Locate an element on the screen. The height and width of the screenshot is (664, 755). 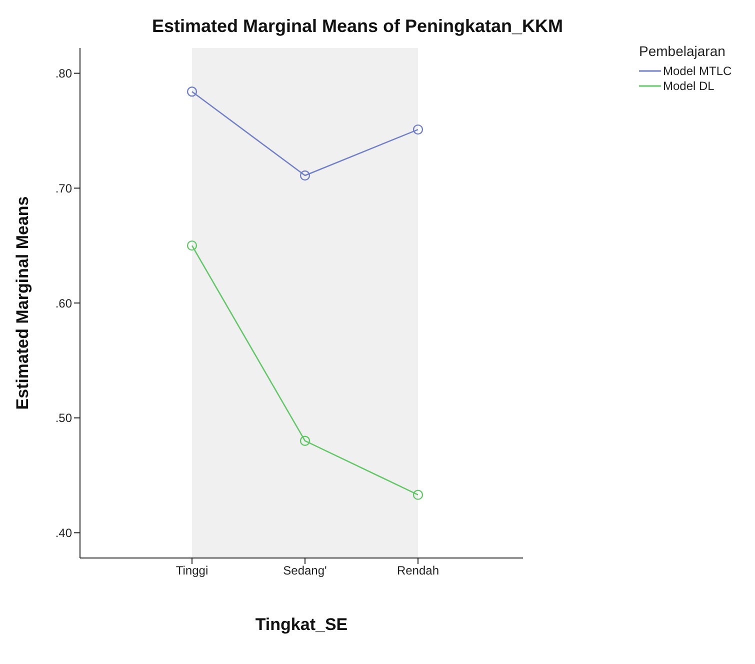
y-axis-title: Estimated Marginal Means is located at coordinates (22, 303).